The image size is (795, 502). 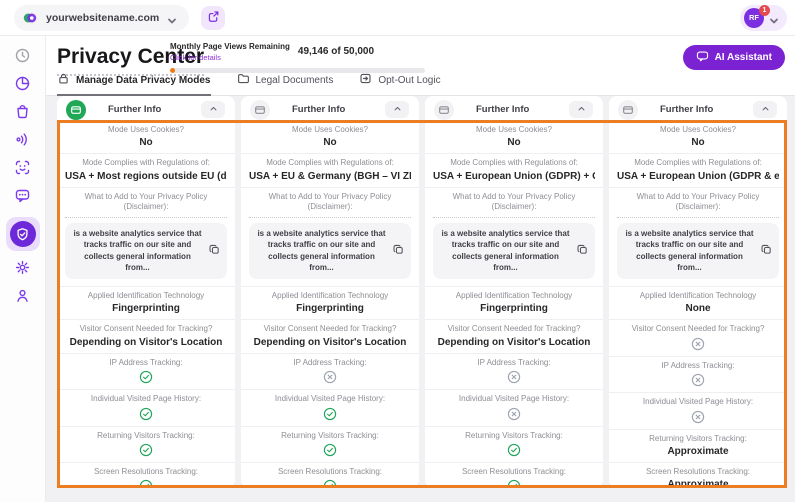 I want to click on row-label: Mode Uses Cookies?, so click(x=698, y=129).